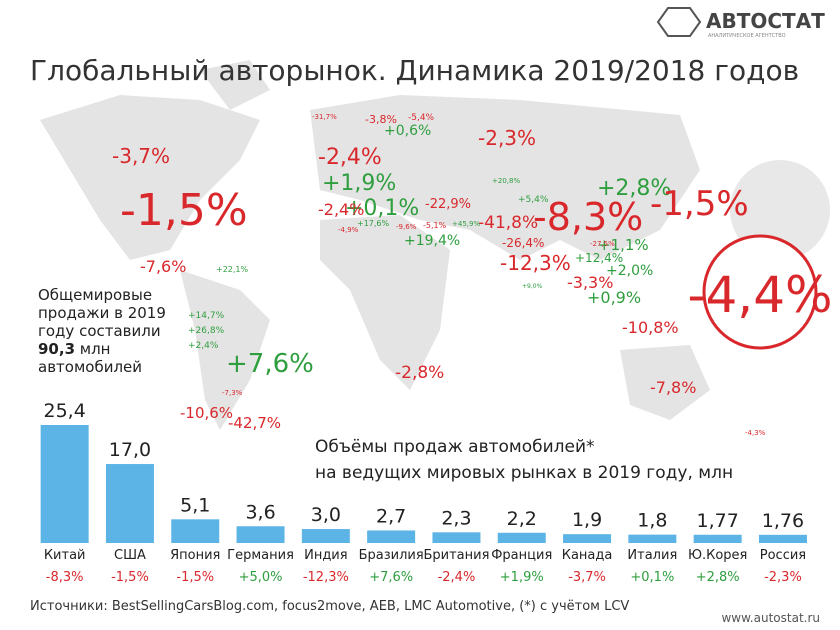 The width and height of the screenshot is (840, 630). Describe the element at coordinates (373, 223) in the screenshot. I see `map-label: +17,6%` at that location.